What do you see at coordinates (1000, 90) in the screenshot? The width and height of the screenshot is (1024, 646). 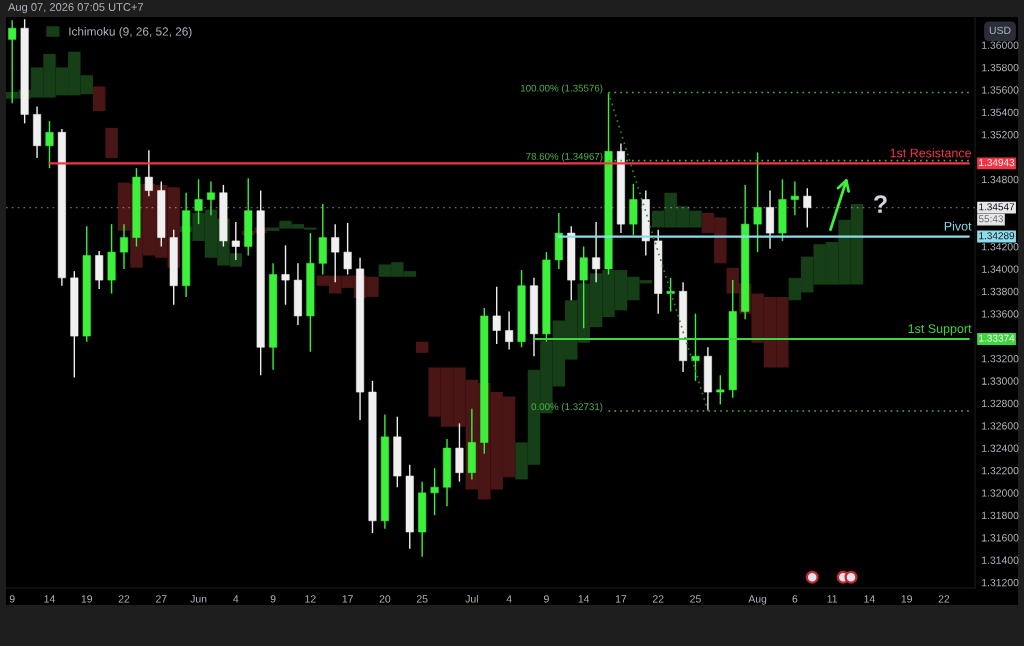 I see `y-tick-label: 1.35600` at bounding box center [1000, 90].